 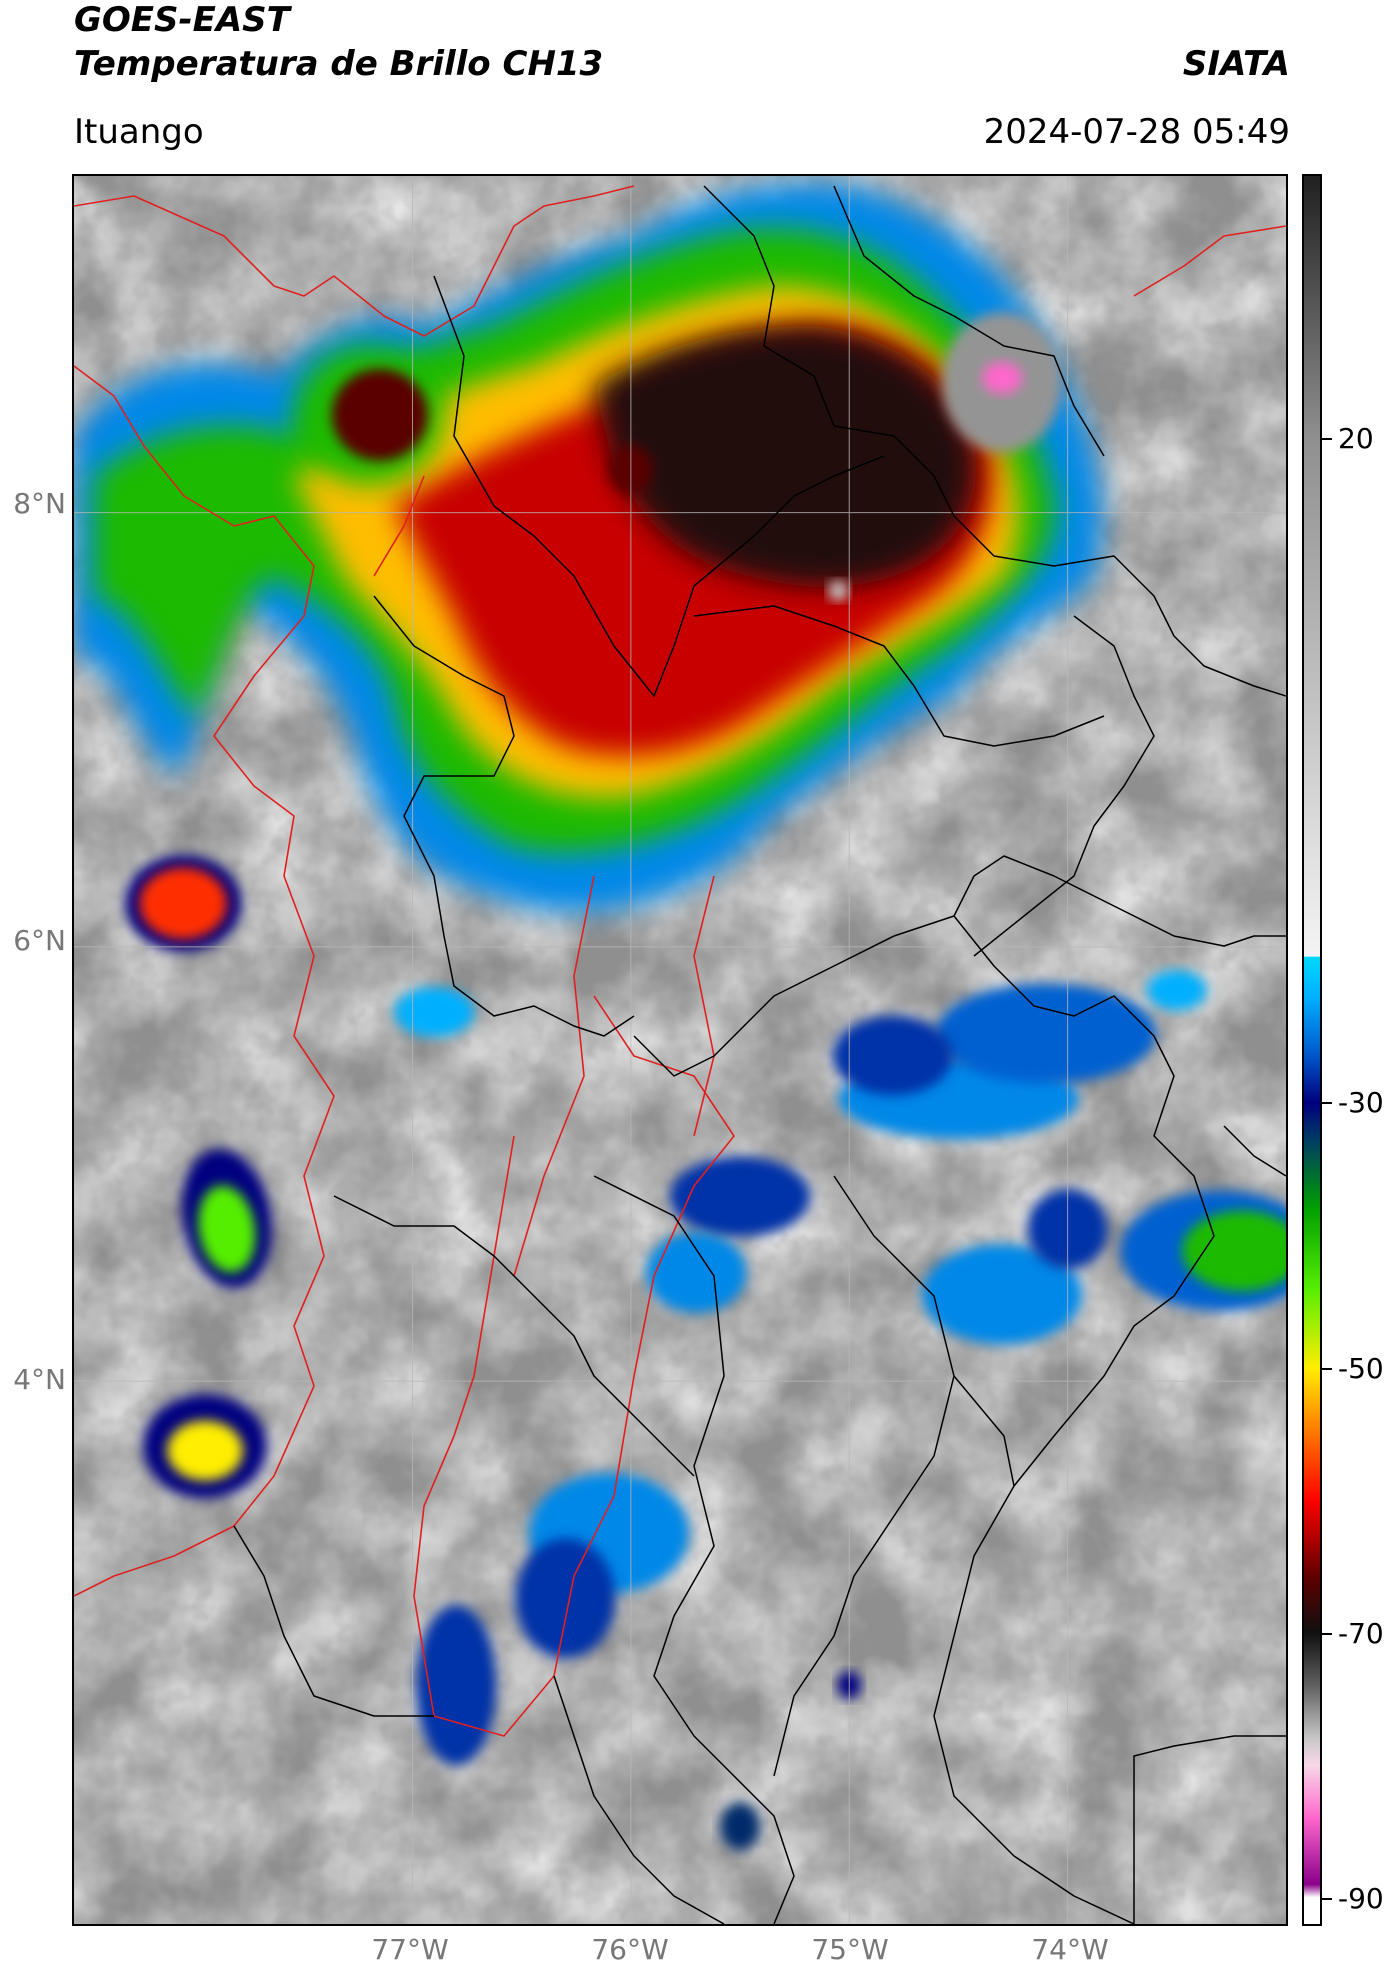 What do you see at coordinates (1361, 1899) in the screenshot?
I see `colorbar-tick-label: -90` at bounding box center [1361, 1899].